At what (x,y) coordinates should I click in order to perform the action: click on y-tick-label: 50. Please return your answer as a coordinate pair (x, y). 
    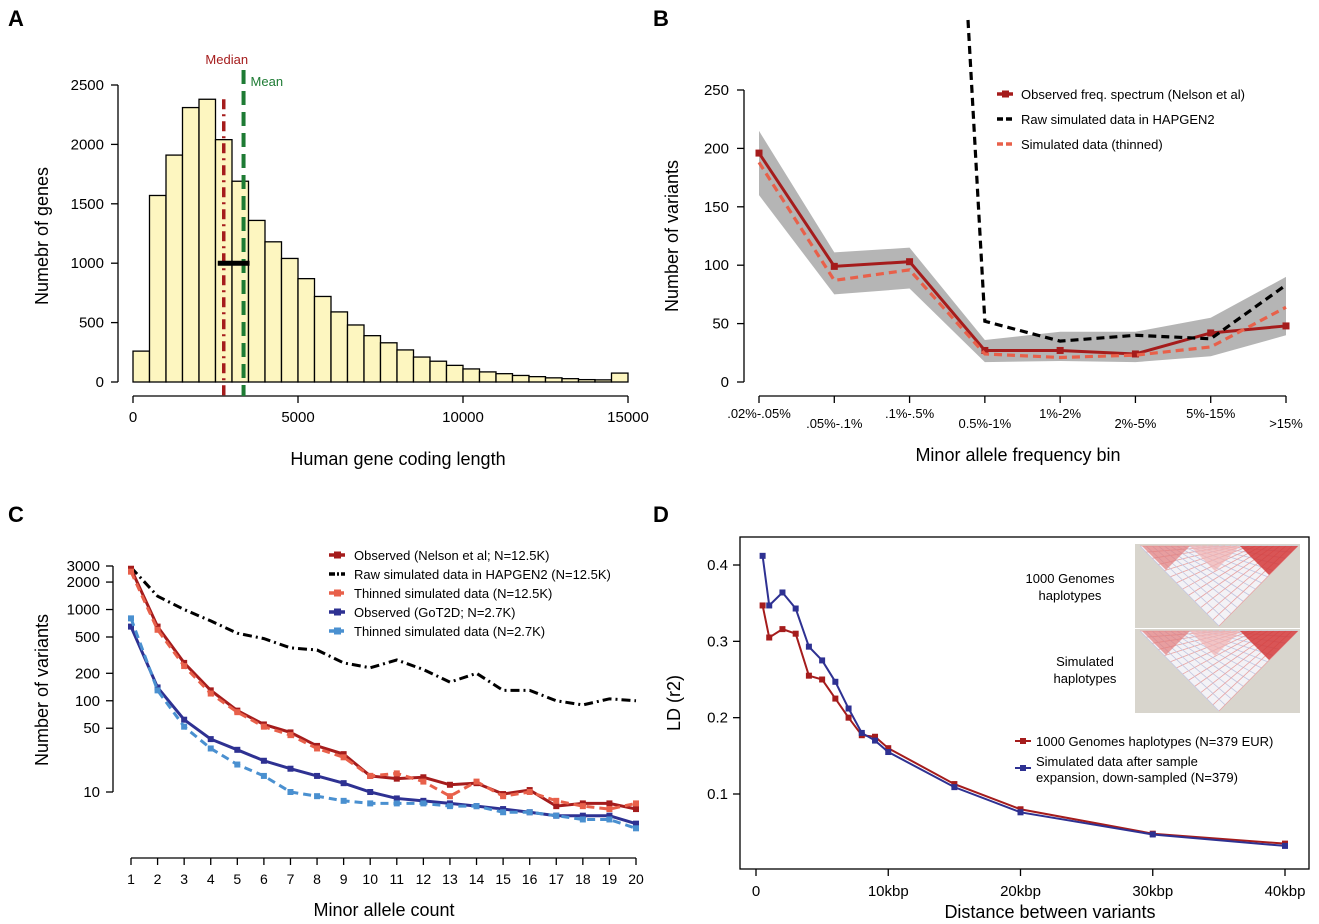
    Looking at the image, I should click on (91, 728).